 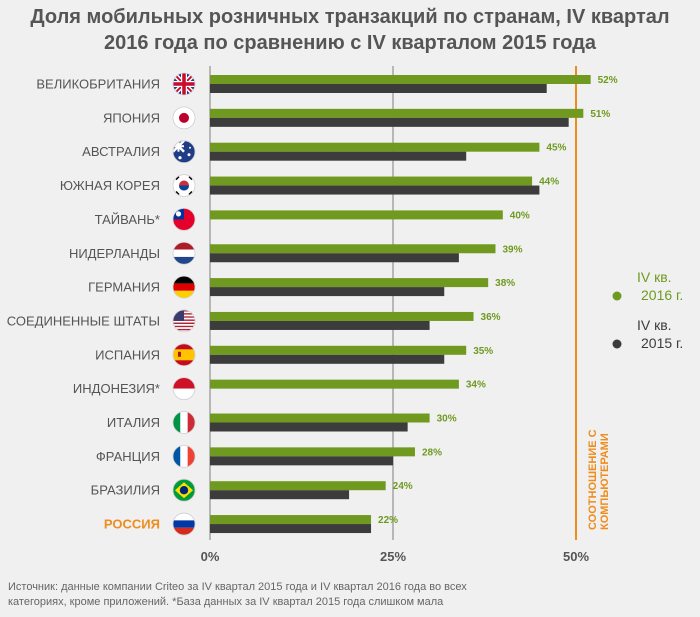 I want to click on reference-line-label: СООТНОШЕНИЕ СКОМПЬЮТЕРАМИ, so click(x=599, y=479).